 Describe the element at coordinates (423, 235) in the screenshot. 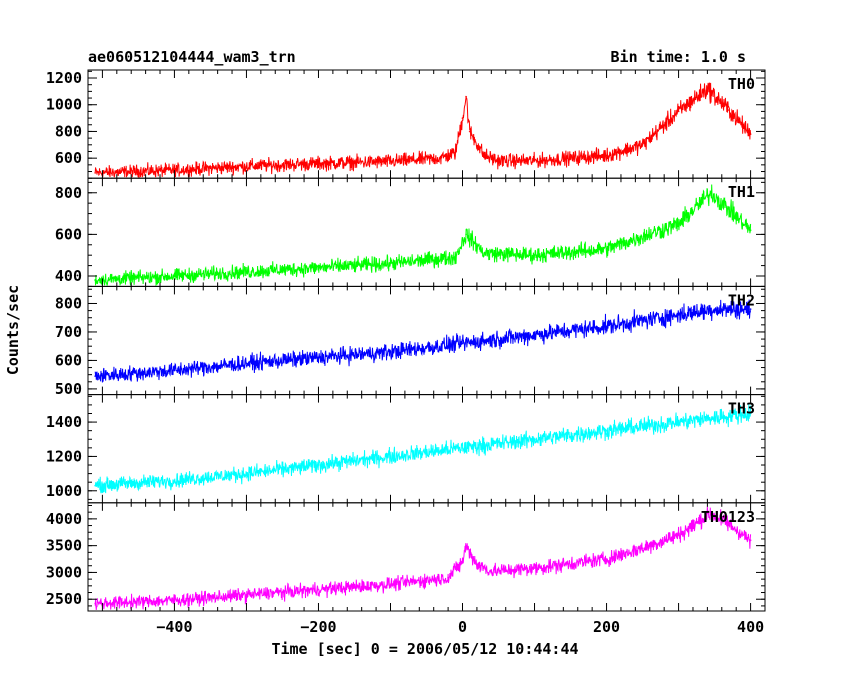

I see `series-line-th1` at that location.